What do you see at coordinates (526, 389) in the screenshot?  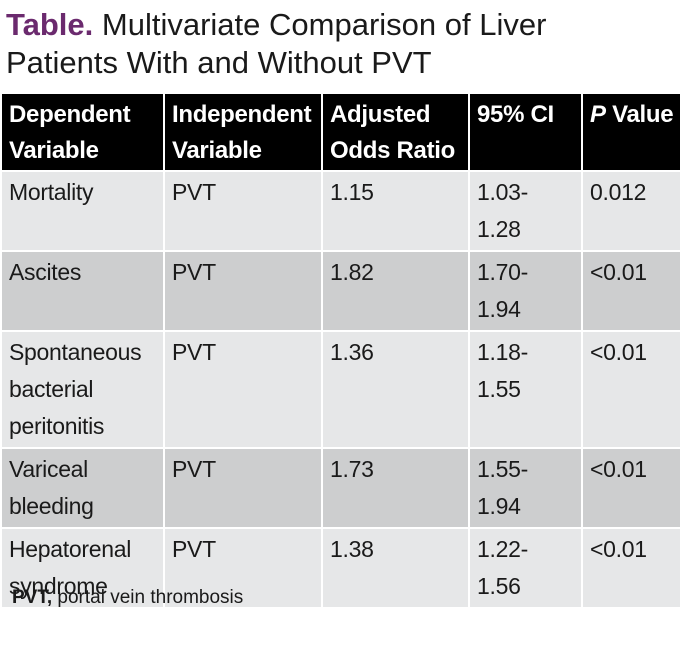 I see `cell-ci: 1.18- 1.55` at bounding box center [526, 389].